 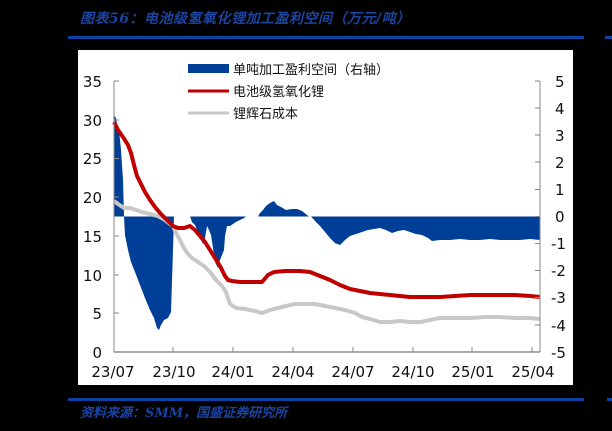 I want to click on svg-text: 1, so click(x=560, y=190).